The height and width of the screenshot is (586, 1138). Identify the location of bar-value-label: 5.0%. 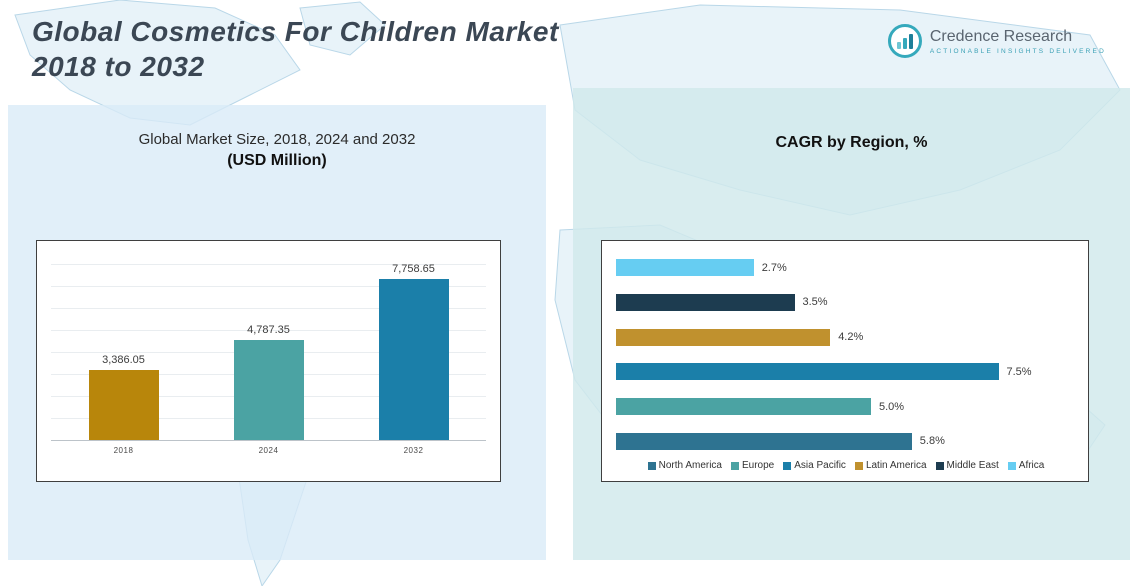
(892, 406).